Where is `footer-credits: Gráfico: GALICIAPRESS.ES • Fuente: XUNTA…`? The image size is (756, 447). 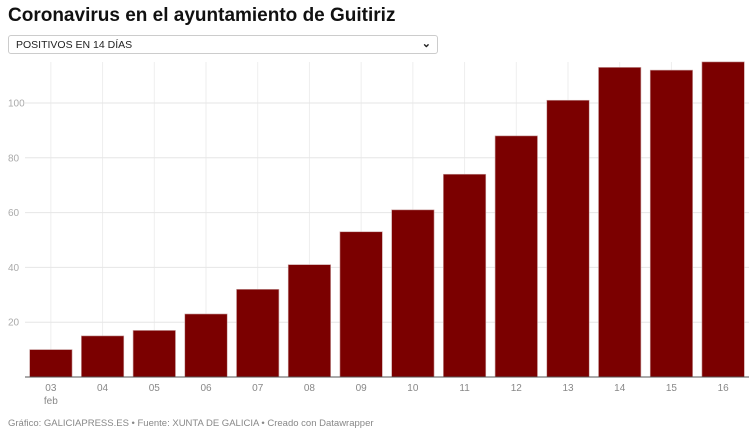
footer-credits: Gráfico: GALICIAPRESS.ES • Fuente: XUNTA… is located at coordinates (191, 423).